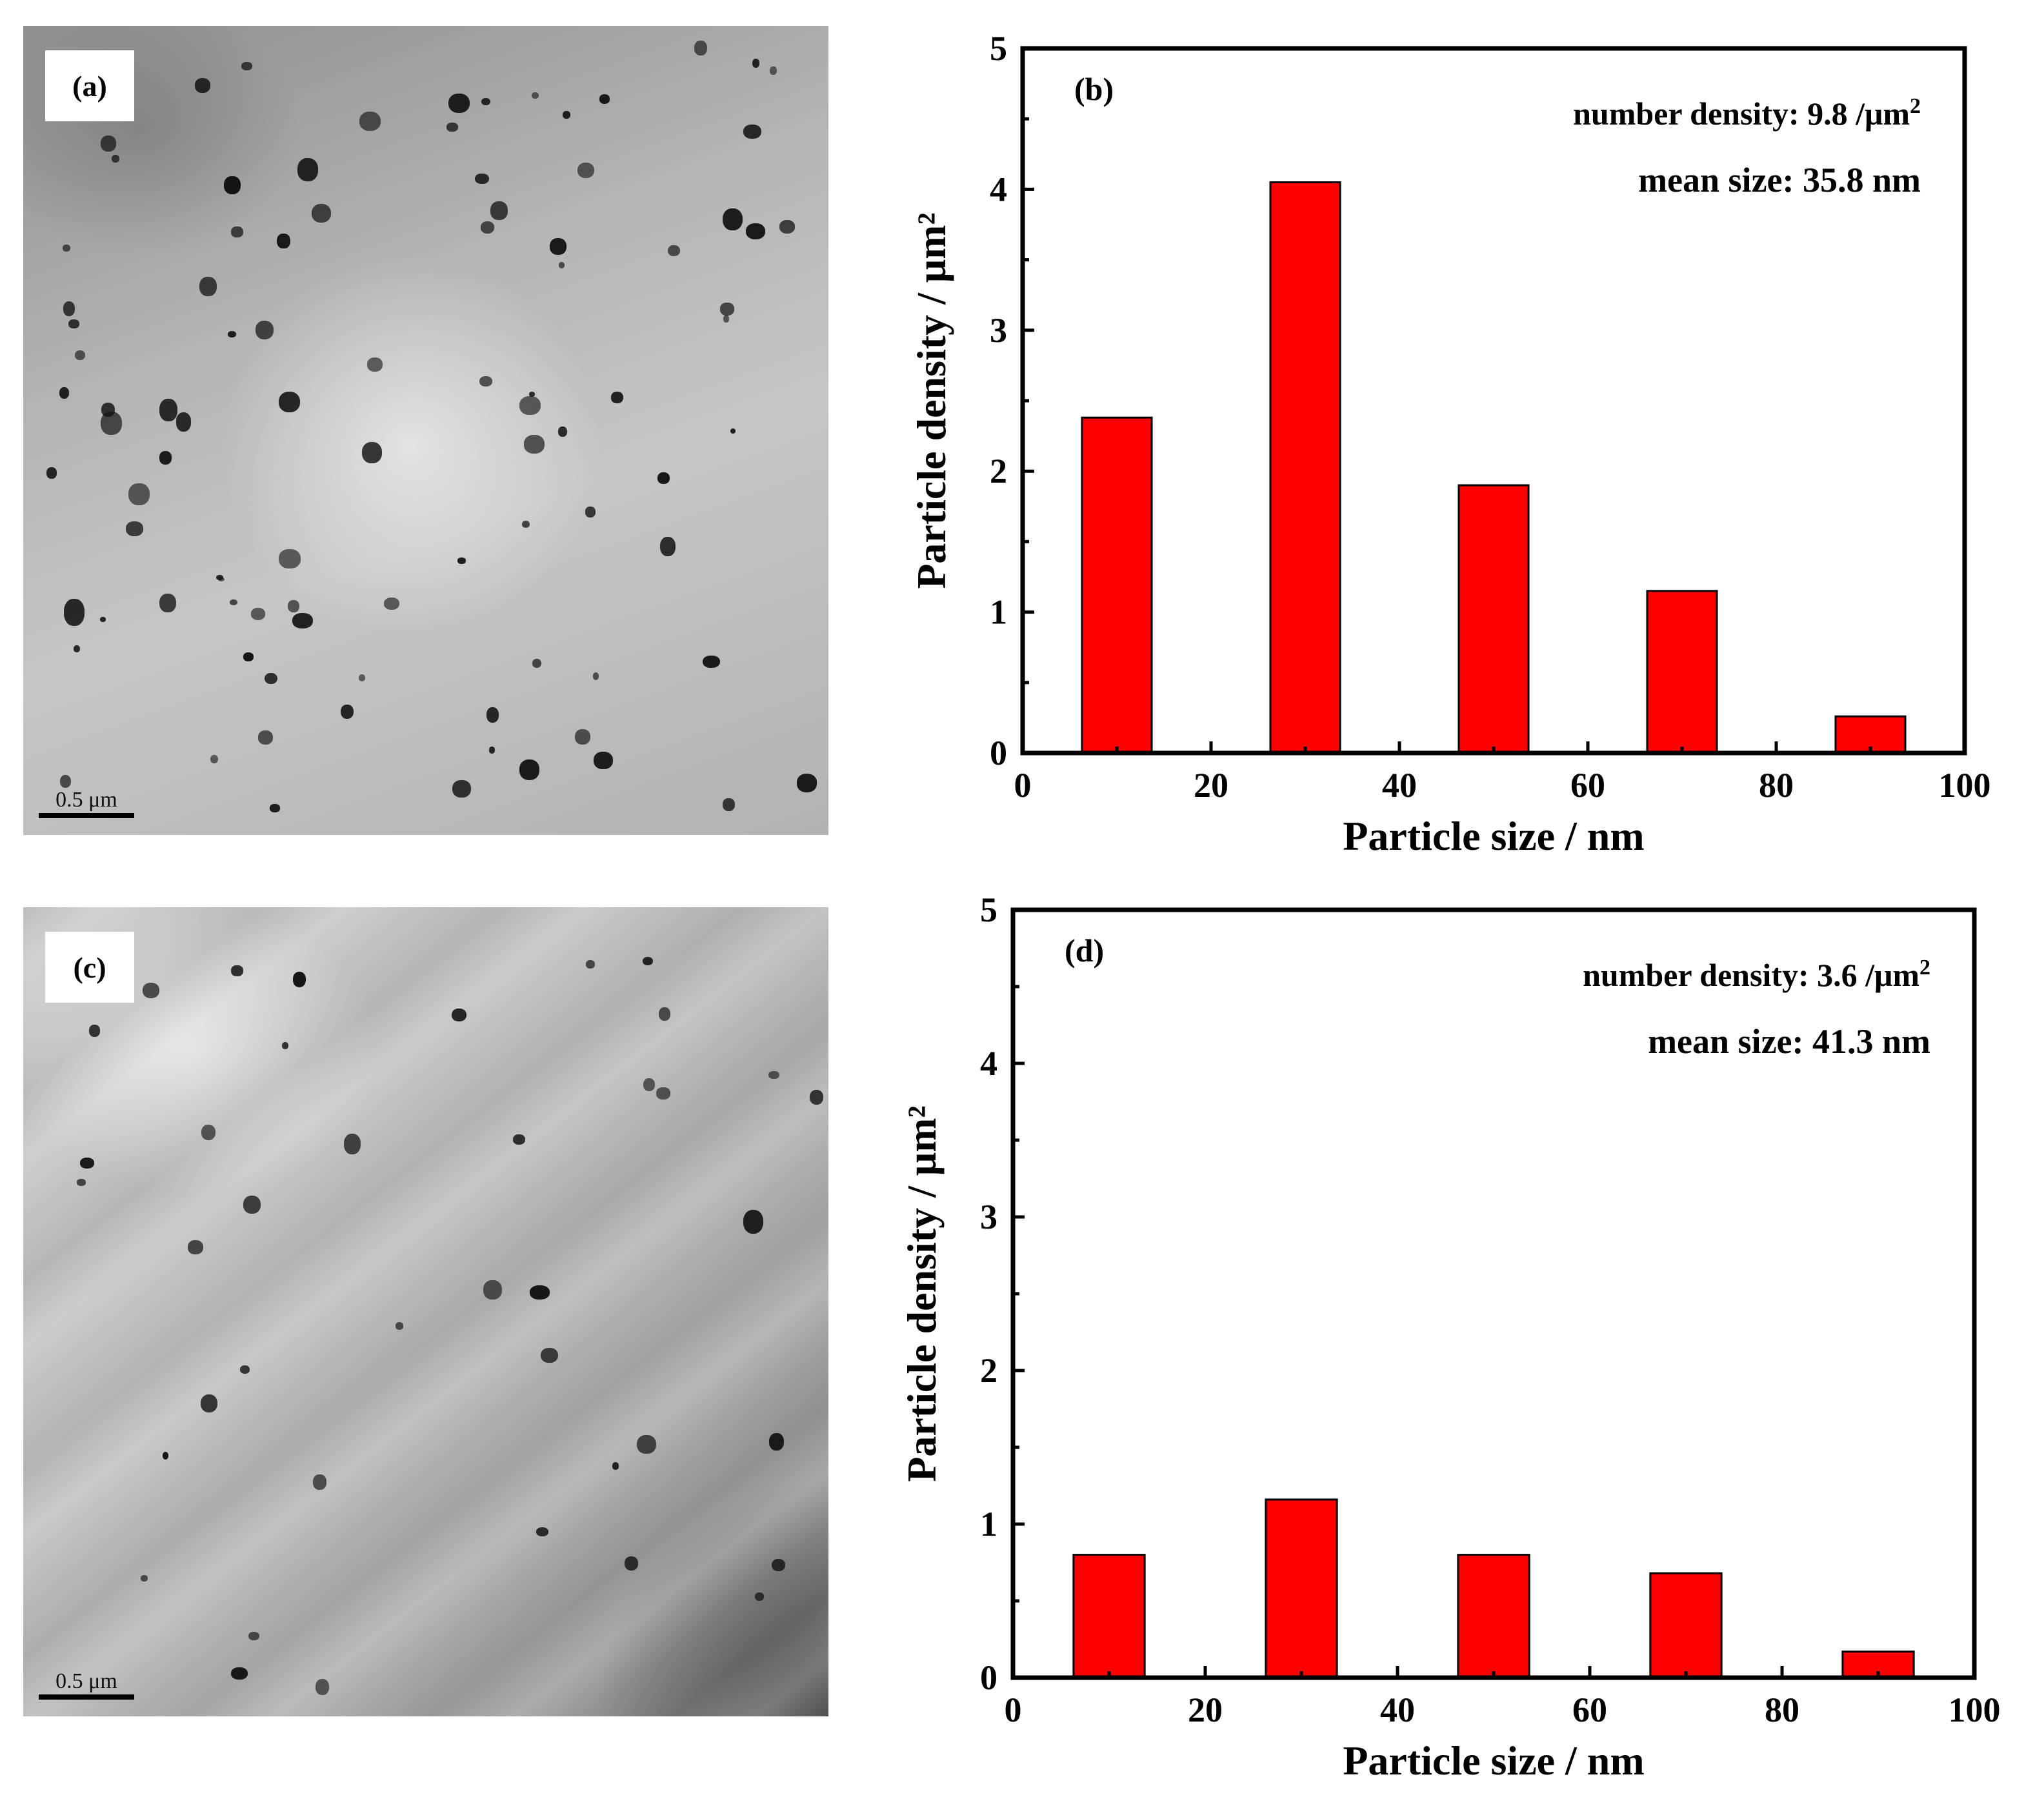 This screenshot has height=1808, width=2044. Describe the element at coordinates (998, 471) in the screenshot. I see `y-tick-label-b: 2` at that location.